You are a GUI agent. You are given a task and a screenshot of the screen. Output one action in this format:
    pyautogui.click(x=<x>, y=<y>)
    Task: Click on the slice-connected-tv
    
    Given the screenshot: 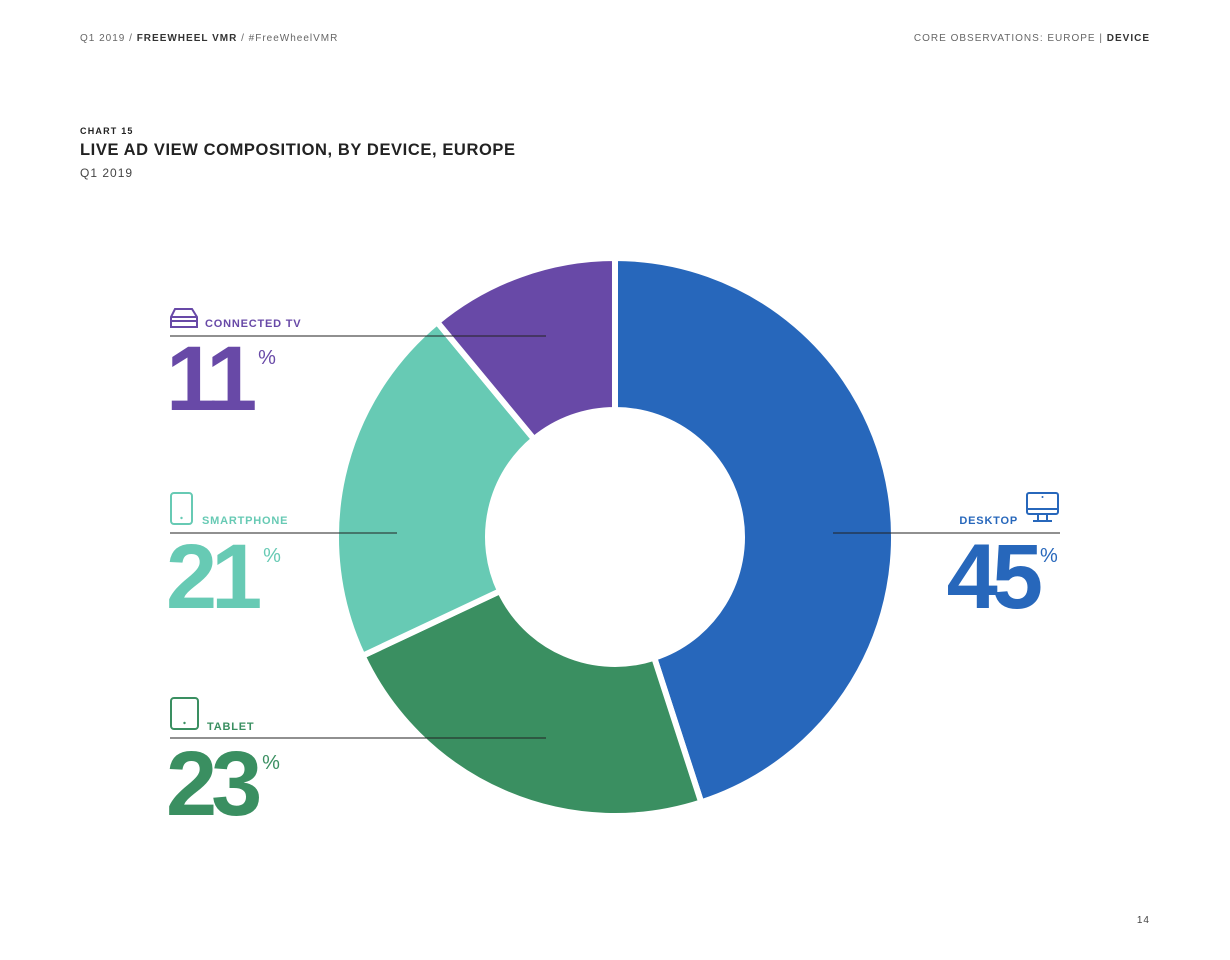 What is the action you would take?
    pyautogui.click(x=525, y=349)
    